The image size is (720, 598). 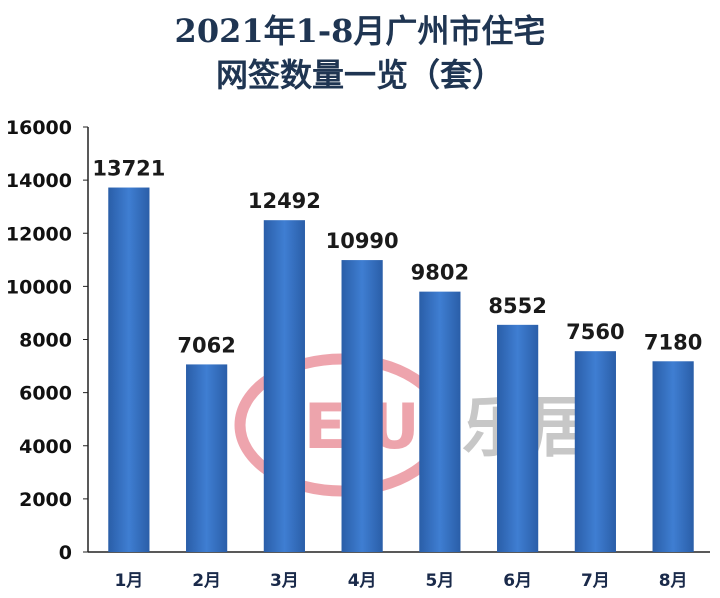 I want to click on chart-title-line-1: 2021年1-8月广州市住宅, so click(x=360, y=31).